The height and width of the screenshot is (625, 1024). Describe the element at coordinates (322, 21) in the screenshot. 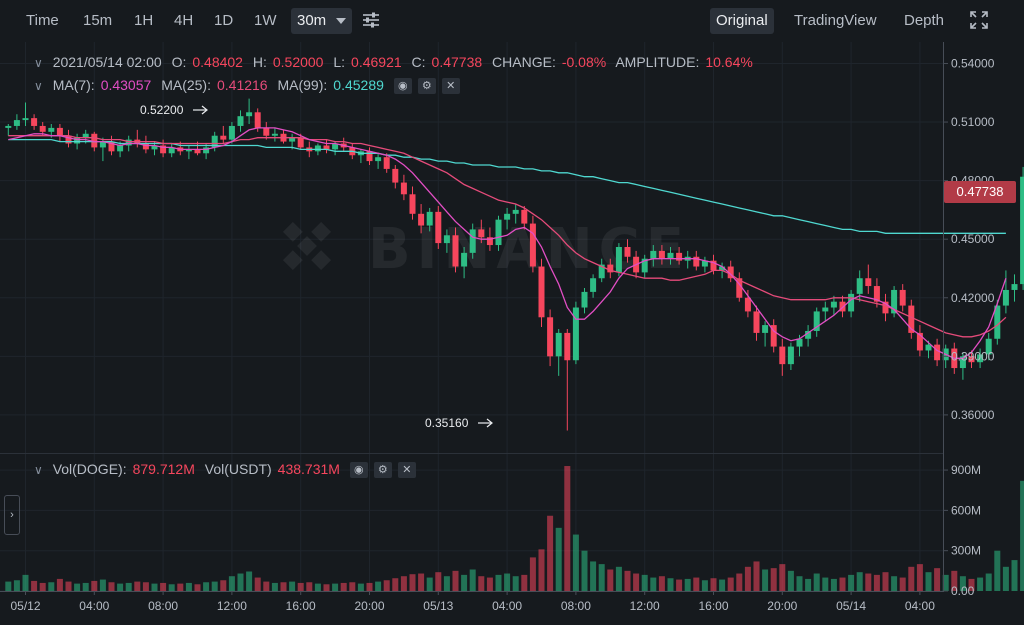

I see `interval-dropdown: 30m` at that location.